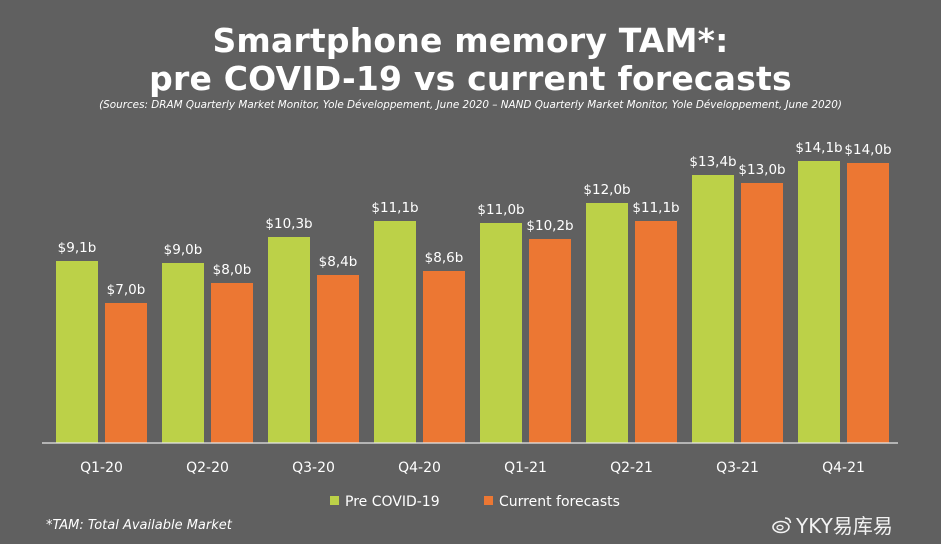 Image resolution: width=941 pixels, height=544 pixels. I want to click on chart-title-line-2: pre COVID-19 vs current forecasts, so click(470, 78).